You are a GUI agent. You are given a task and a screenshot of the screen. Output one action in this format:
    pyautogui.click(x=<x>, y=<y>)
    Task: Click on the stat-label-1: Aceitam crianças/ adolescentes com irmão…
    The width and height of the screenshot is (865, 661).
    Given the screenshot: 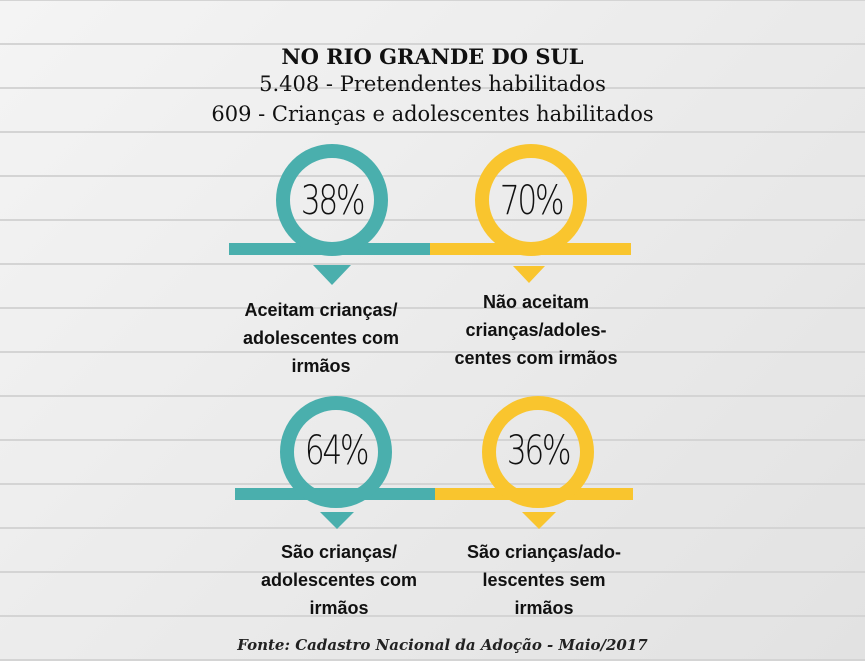 What is the action you would take?
    pyautogui.click(x=321, y=338)
    